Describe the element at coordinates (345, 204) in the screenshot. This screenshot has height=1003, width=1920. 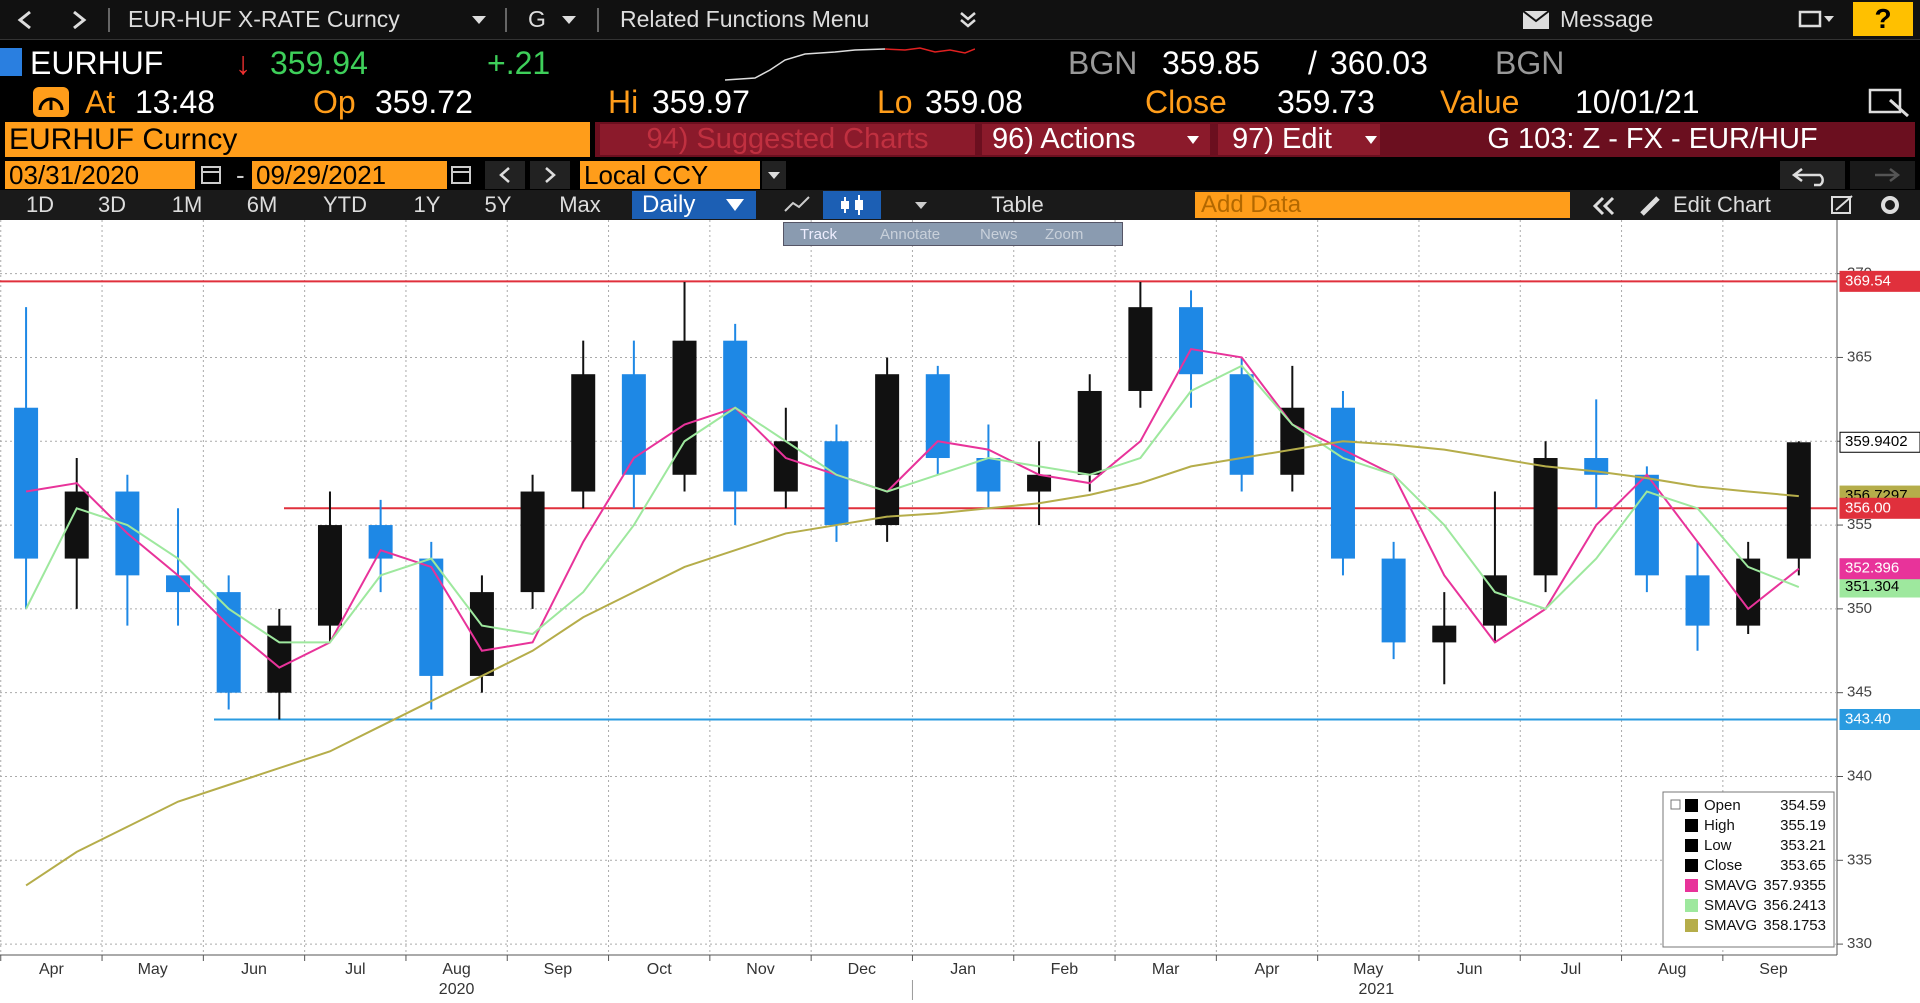
I see `period-button: YTD` at that location.